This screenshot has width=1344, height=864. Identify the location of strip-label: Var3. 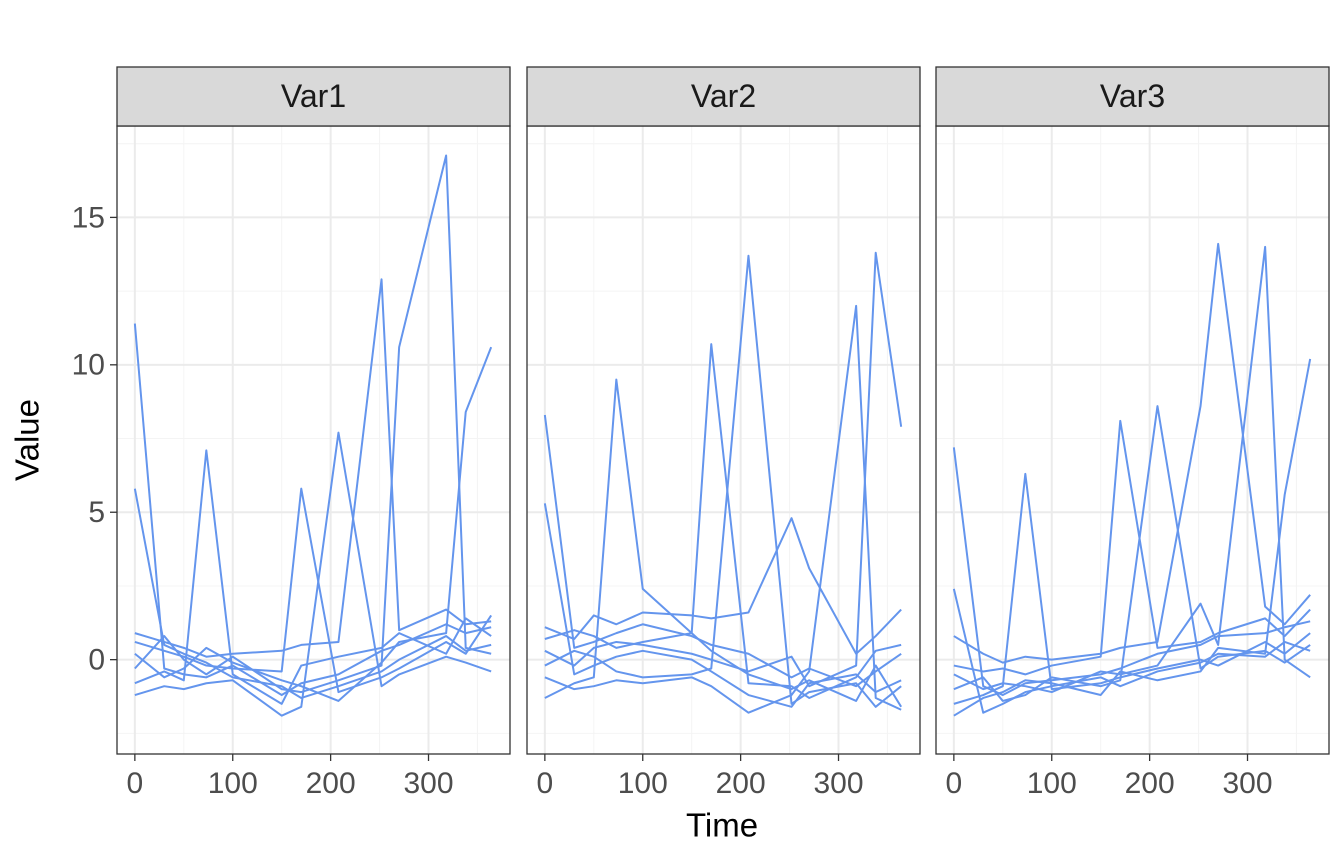
(1132, 96).